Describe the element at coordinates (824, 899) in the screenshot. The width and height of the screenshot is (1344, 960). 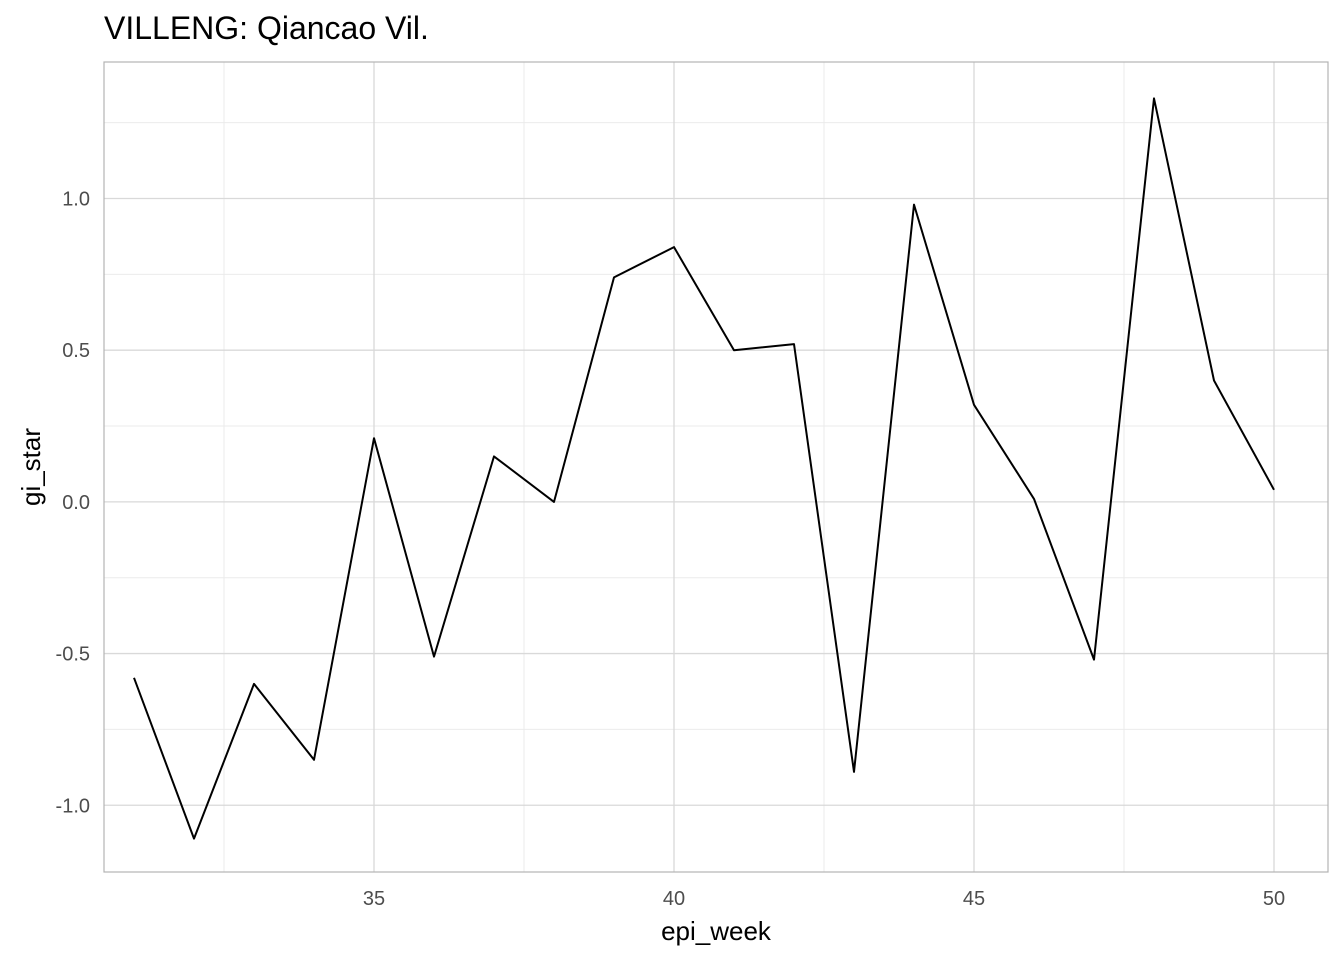
I see `x-axis-ticks: 35 40 45 50` at that location.